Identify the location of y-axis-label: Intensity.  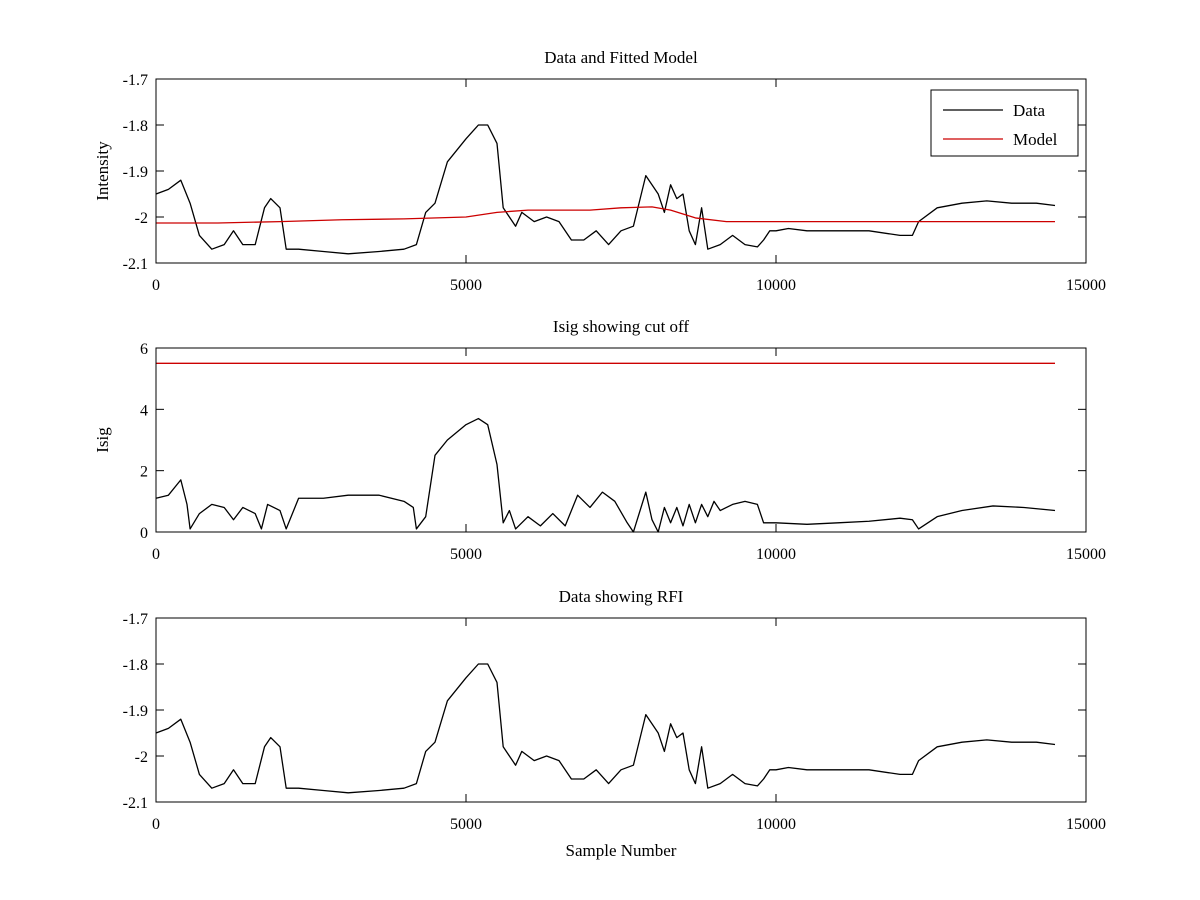
(102, 171).